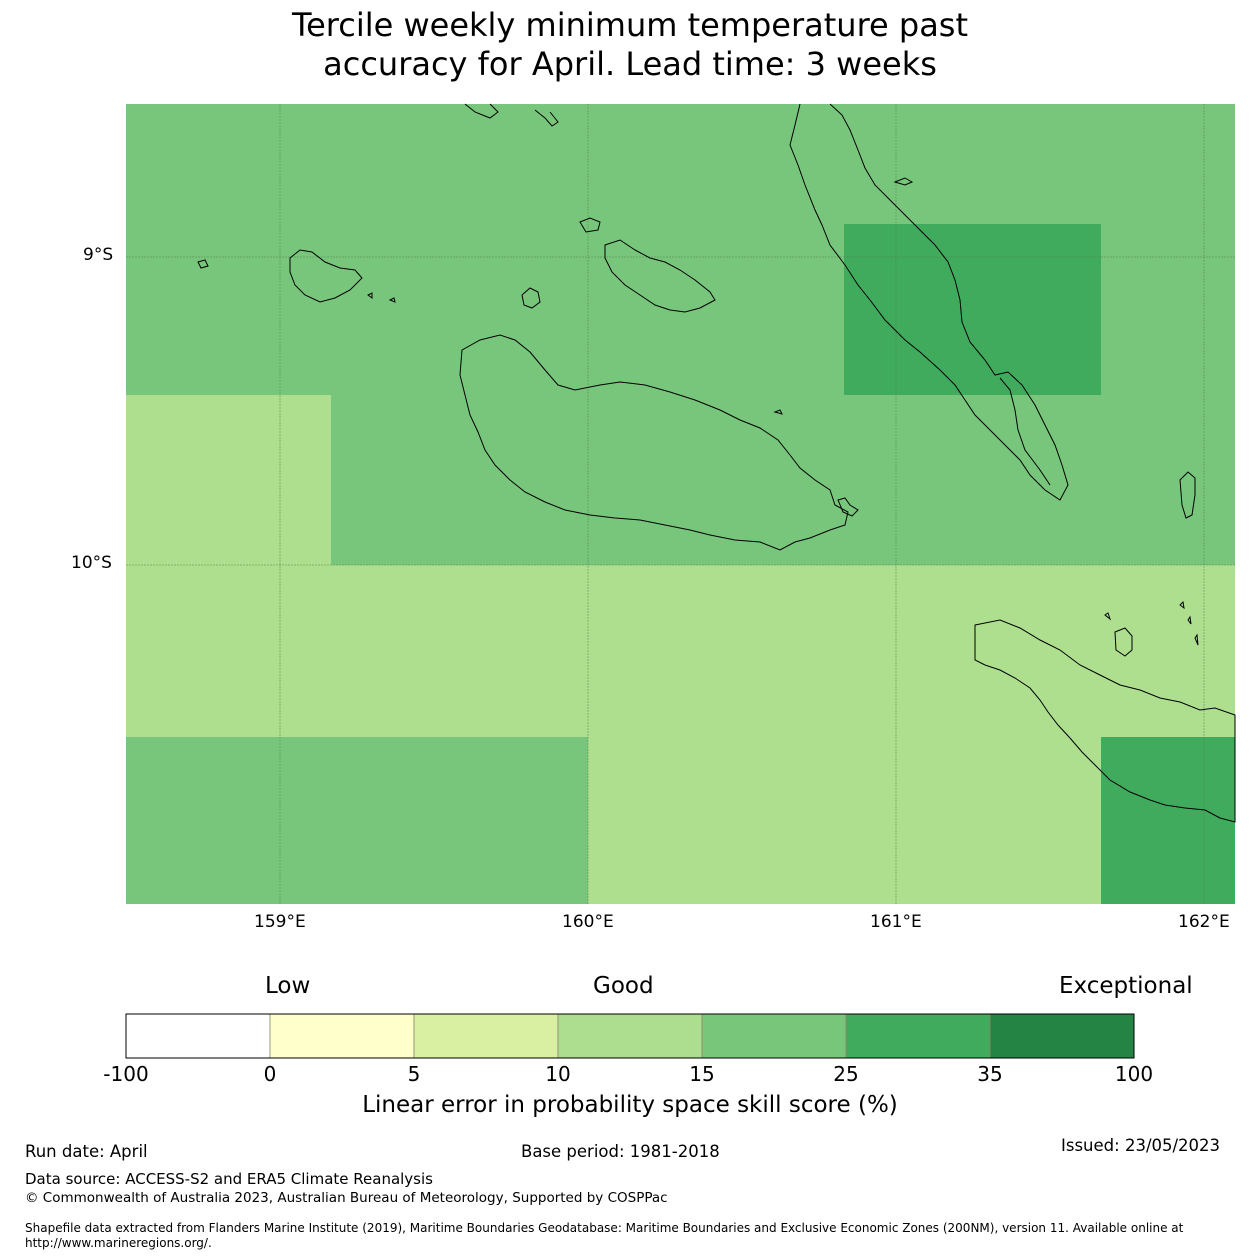 This screenshot has height=1260, width=1260. I want to click on title-line-2: accuracy for April. Lead time: 3 weeks, so click(630, 64).